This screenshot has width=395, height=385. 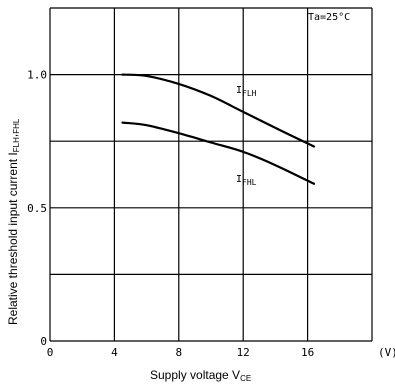 I want to click on series-label-fhl: IFHL, so click(x=246, y=180).